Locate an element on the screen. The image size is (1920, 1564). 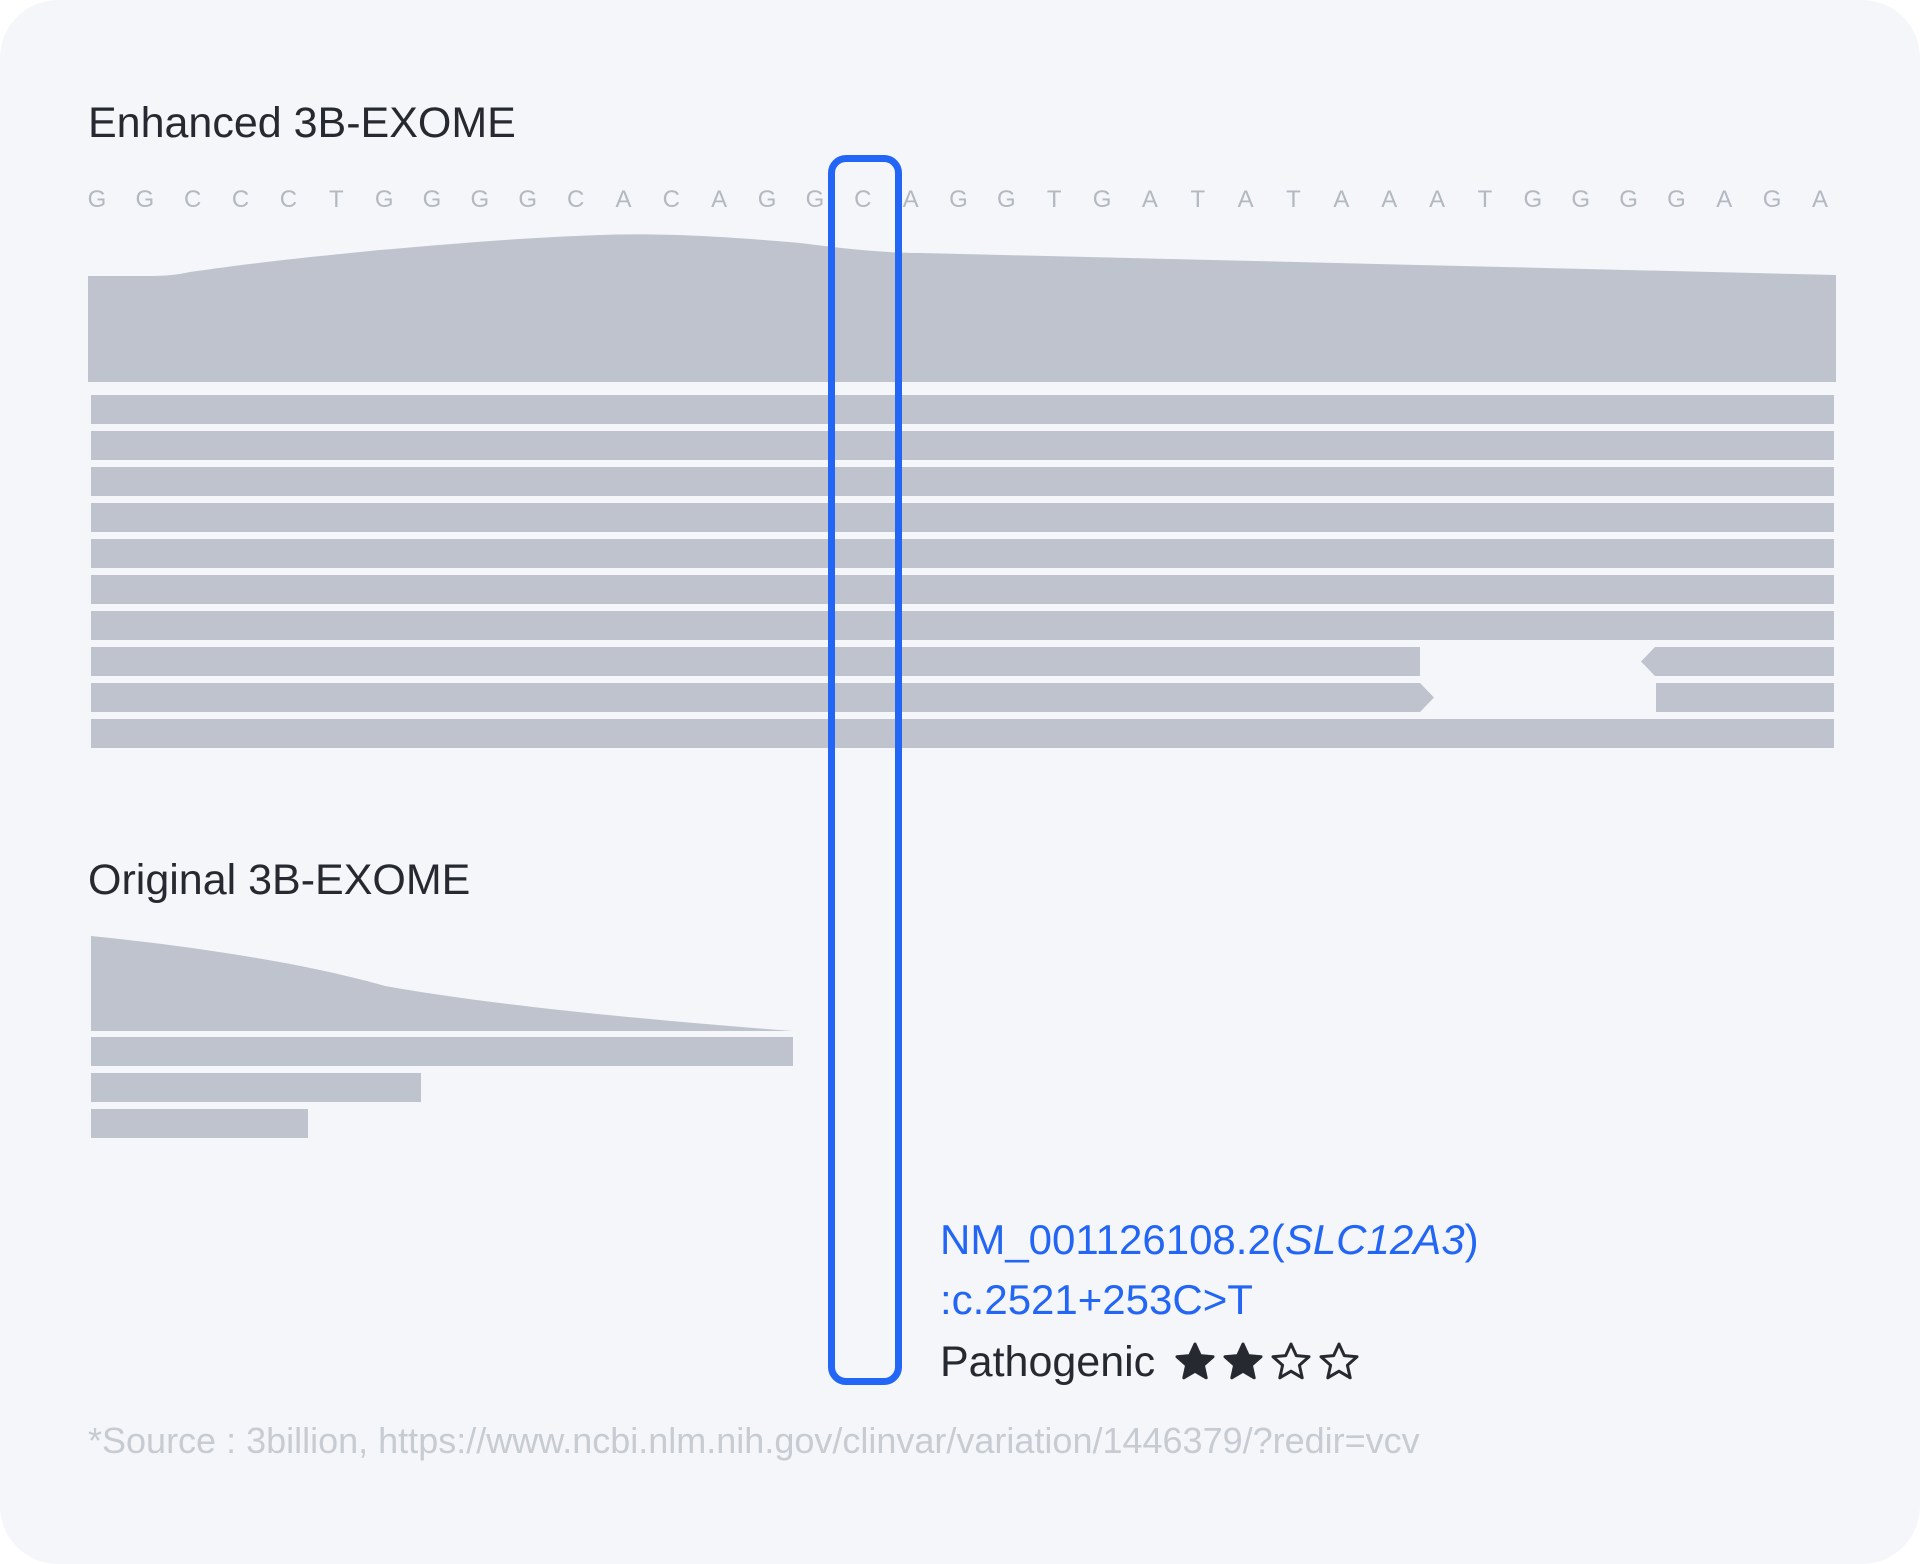
variant-highlight-box is located at coordinates (865, 770).